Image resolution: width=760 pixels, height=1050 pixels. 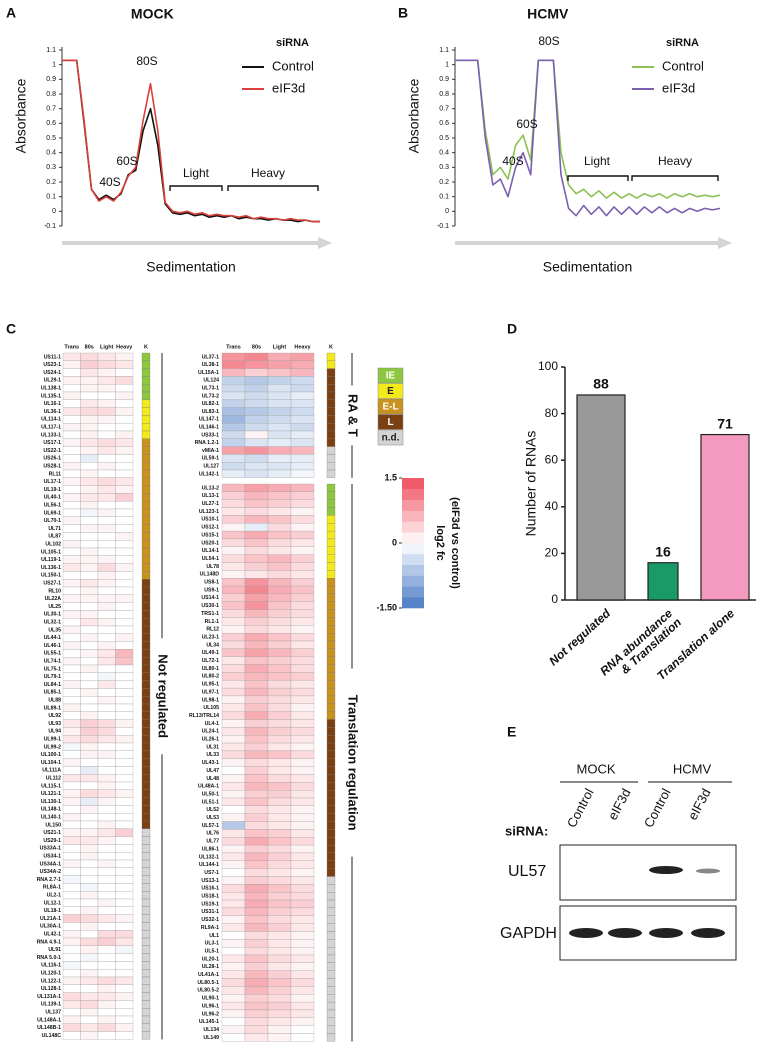 I want to click on colorbar-step, so click(x=413, y=603).